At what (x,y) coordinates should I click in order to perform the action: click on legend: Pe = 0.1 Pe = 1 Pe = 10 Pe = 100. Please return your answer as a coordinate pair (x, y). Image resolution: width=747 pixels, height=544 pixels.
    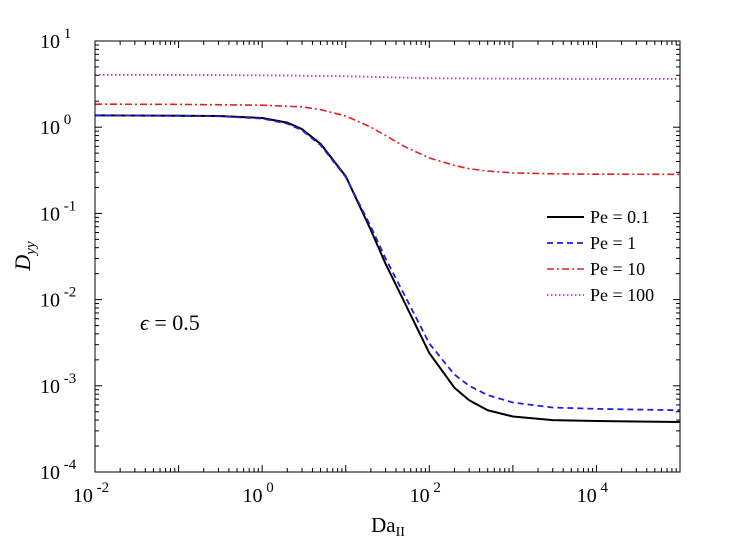
    Looking at the image, I should click on (600, 256).